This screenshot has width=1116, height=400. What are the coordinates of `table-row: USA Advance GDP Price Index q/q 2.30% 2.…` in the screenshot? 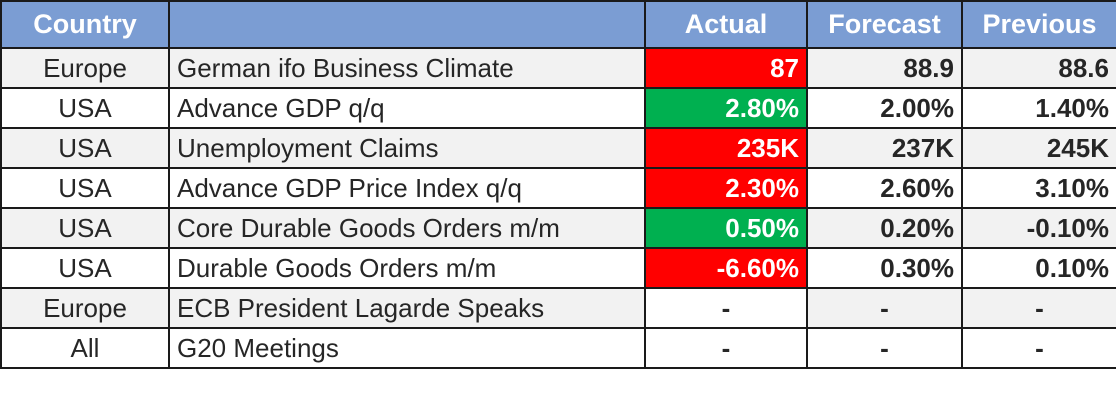 It's located at (558, 188).